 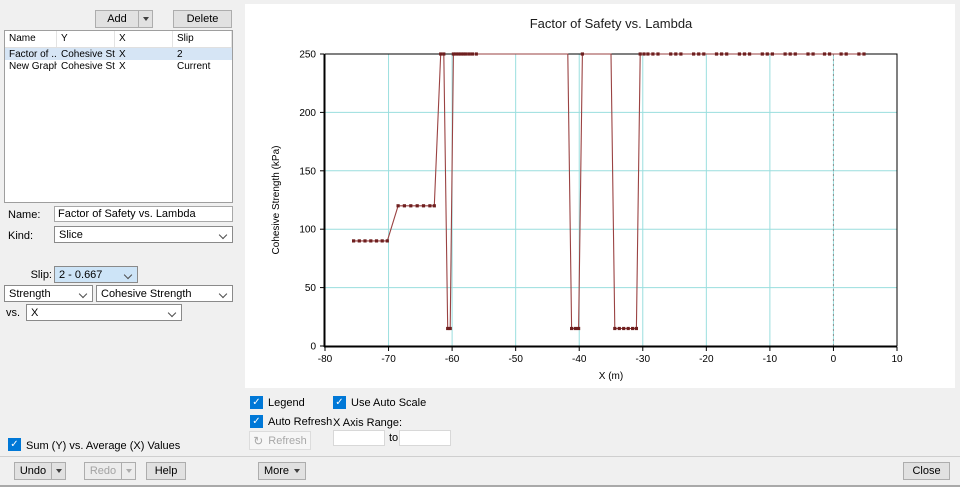 What do you see at coordinates (30, 293) in the screenshot?
I see `strength-category-value: Strength` at bounding box center [30, 293].